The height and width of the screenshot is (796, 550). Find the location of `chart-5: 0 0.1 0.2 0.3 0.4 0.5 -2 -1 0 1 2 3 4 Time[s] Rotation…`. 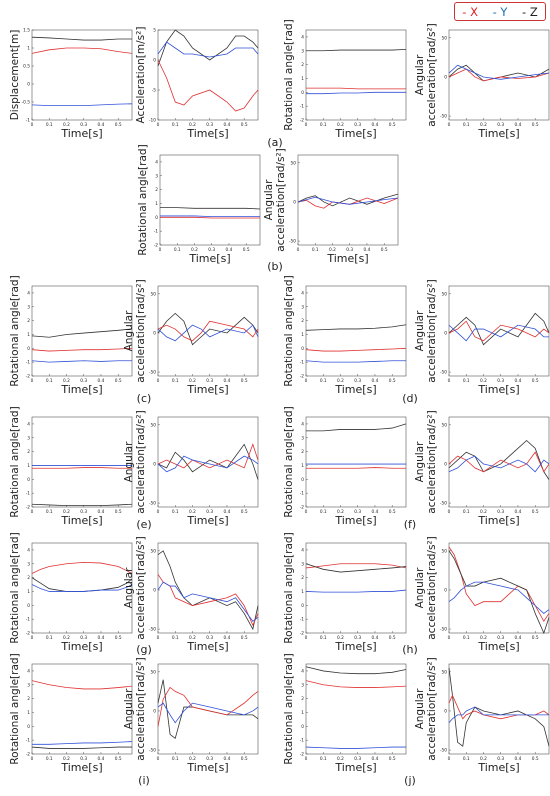

chart-5: 0 0.1 0.2 0.3 0.4 0.5 -2 -1 0 1 2 3 4 Time[s] Rotation… is located at coordinates (199, 204).